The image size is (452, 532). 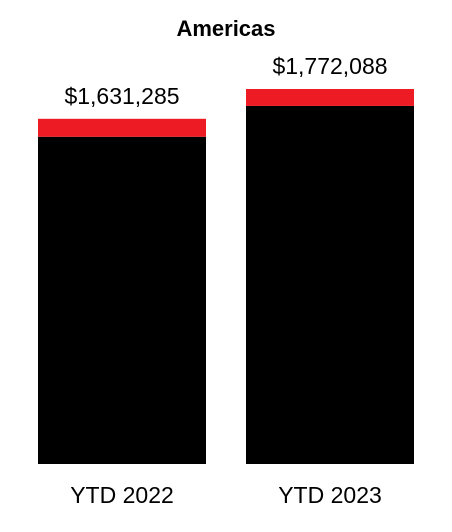 What do you see at coordinates (122, 495) in the screenshot?
I see `x-tick-label: YTD 2022` at bounding box center [122, 495].